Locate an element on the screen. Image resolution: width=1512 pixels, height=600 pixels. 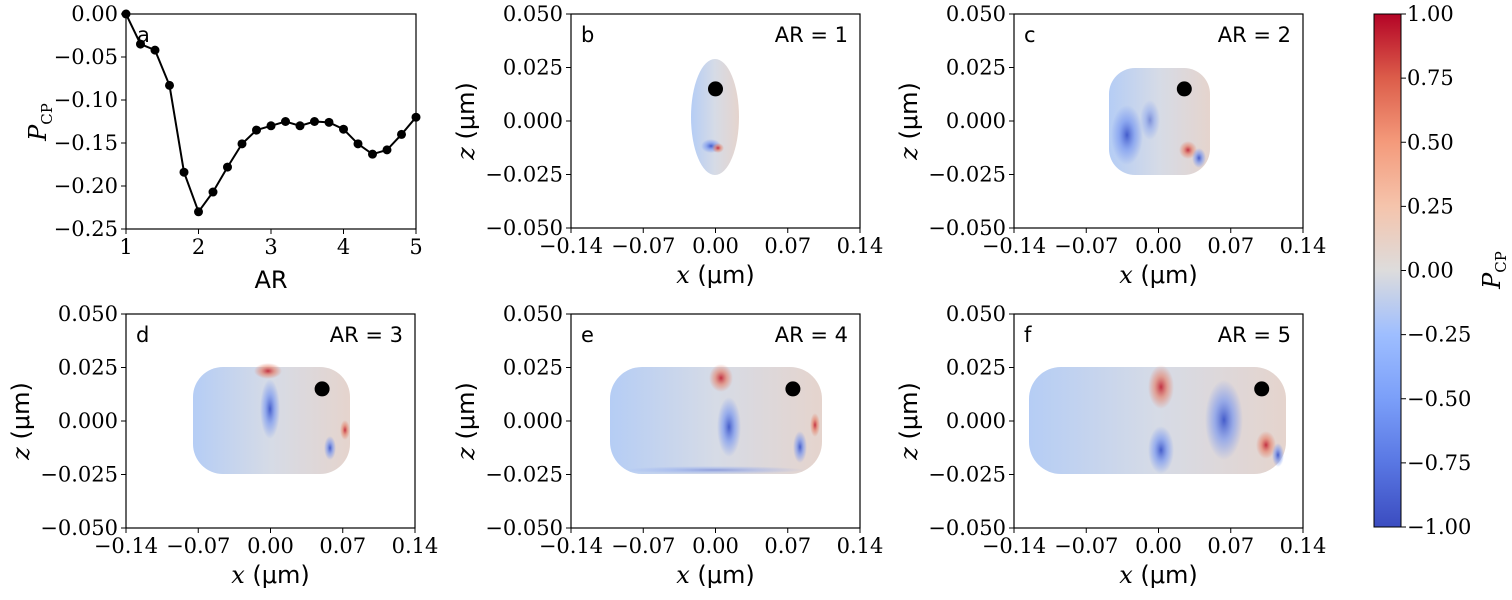
panel-b-xtick-label: 0.14 is located at coordinates (860, 246).